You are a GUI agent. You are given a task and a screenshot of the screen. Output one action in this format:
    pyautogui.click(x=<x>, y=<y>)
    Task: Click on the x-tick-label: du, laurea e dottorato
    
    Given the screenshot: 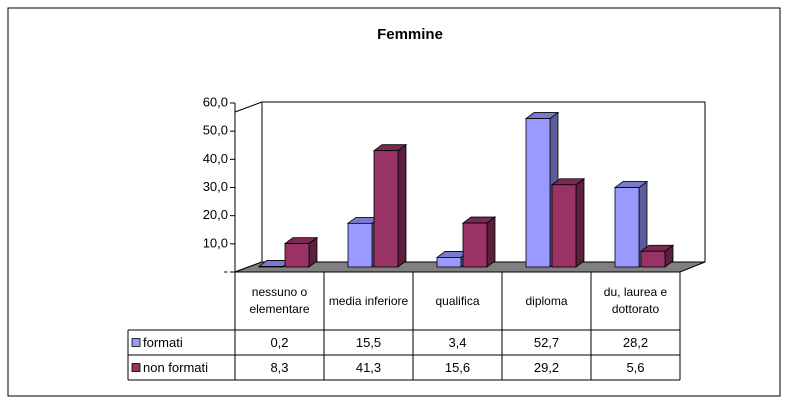 What is the action you would take?
    pyautogui.click(x=635, y=300)
    